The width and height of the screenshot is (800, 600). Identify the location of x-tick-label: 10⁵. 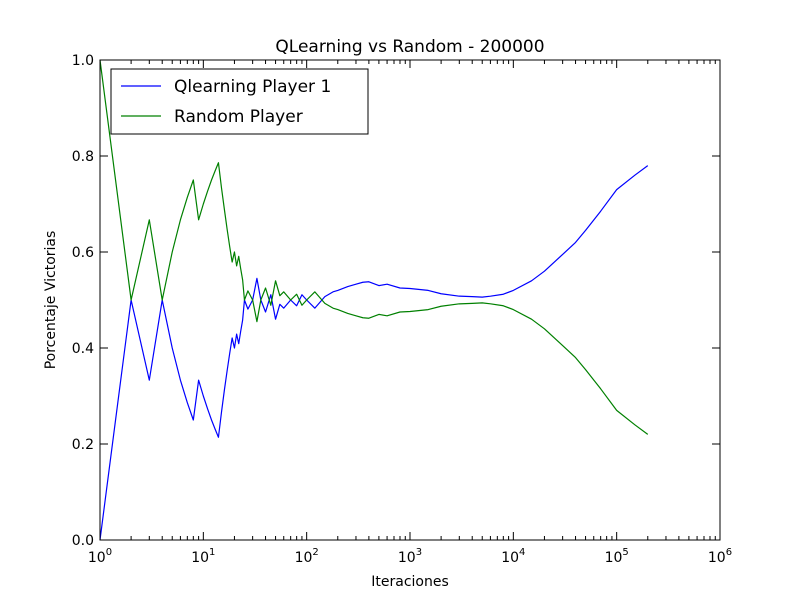
(617, 556).